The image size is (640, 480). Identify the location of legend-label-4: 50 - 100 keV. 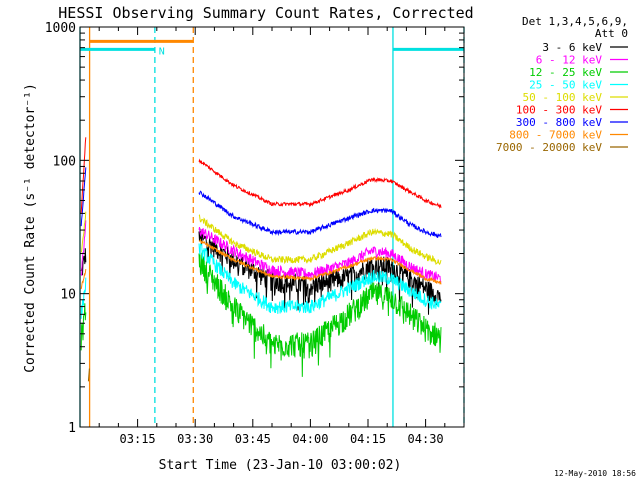
(563, 97).